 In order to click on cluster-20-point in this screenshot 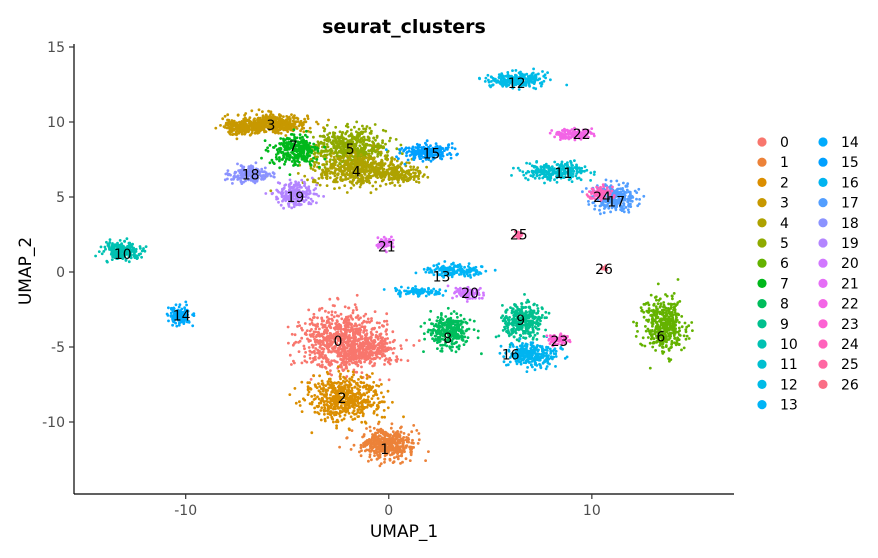, I will do `click(457, 296)`.